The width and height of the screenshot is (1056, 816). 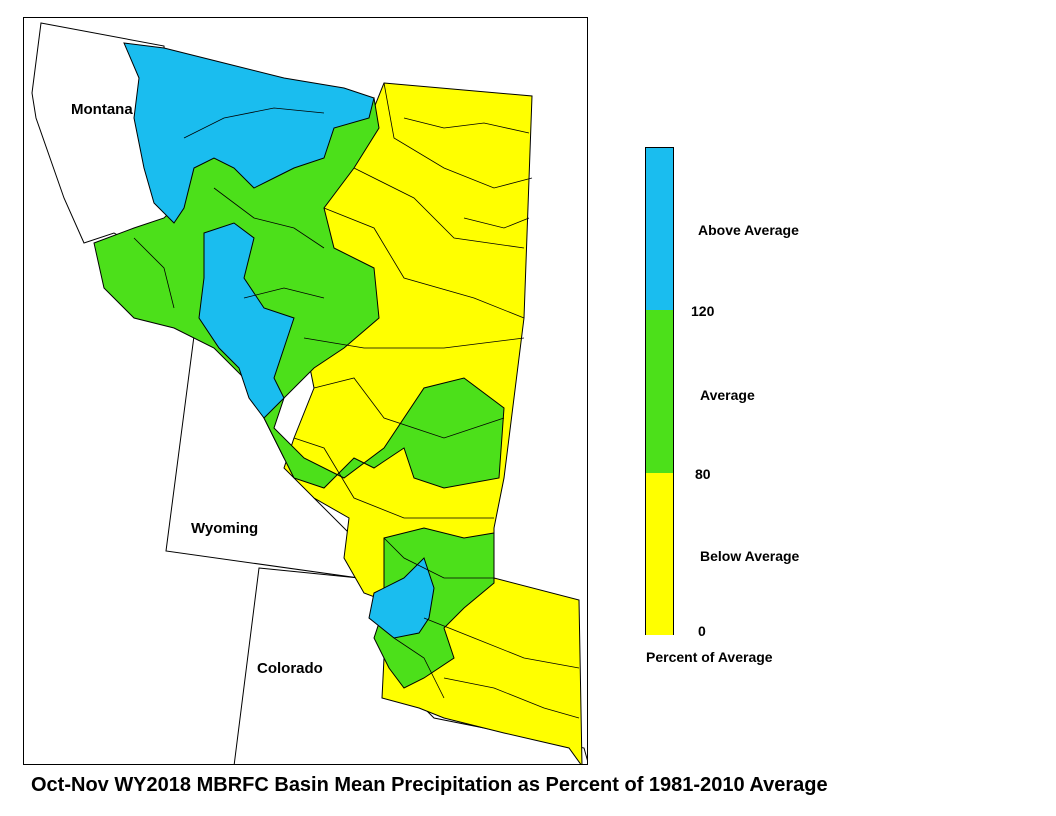 What do you see at coordinates (703, 311) in the screenshot?
I see `legend-tick-120: 120` at bounding box center [703, 311].